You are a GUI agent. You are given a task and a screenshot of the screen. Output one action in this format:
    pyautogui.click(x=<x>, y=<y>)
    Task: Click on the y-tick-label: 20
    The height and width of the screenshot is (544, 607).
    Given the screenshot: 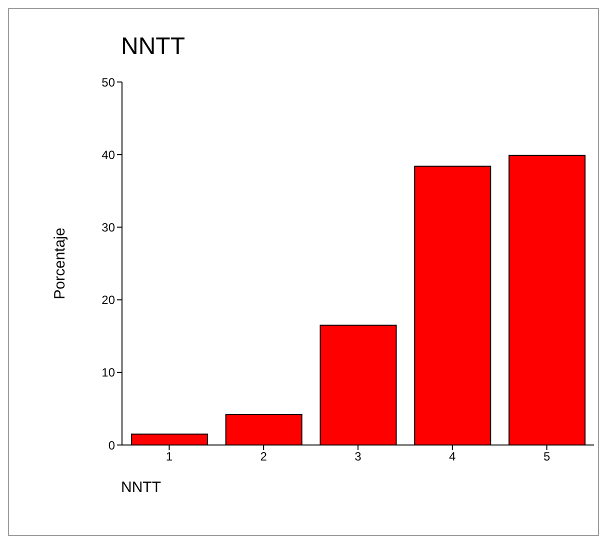 What is the action you would take?
    pyautogui.click(x=109, y=300)
    